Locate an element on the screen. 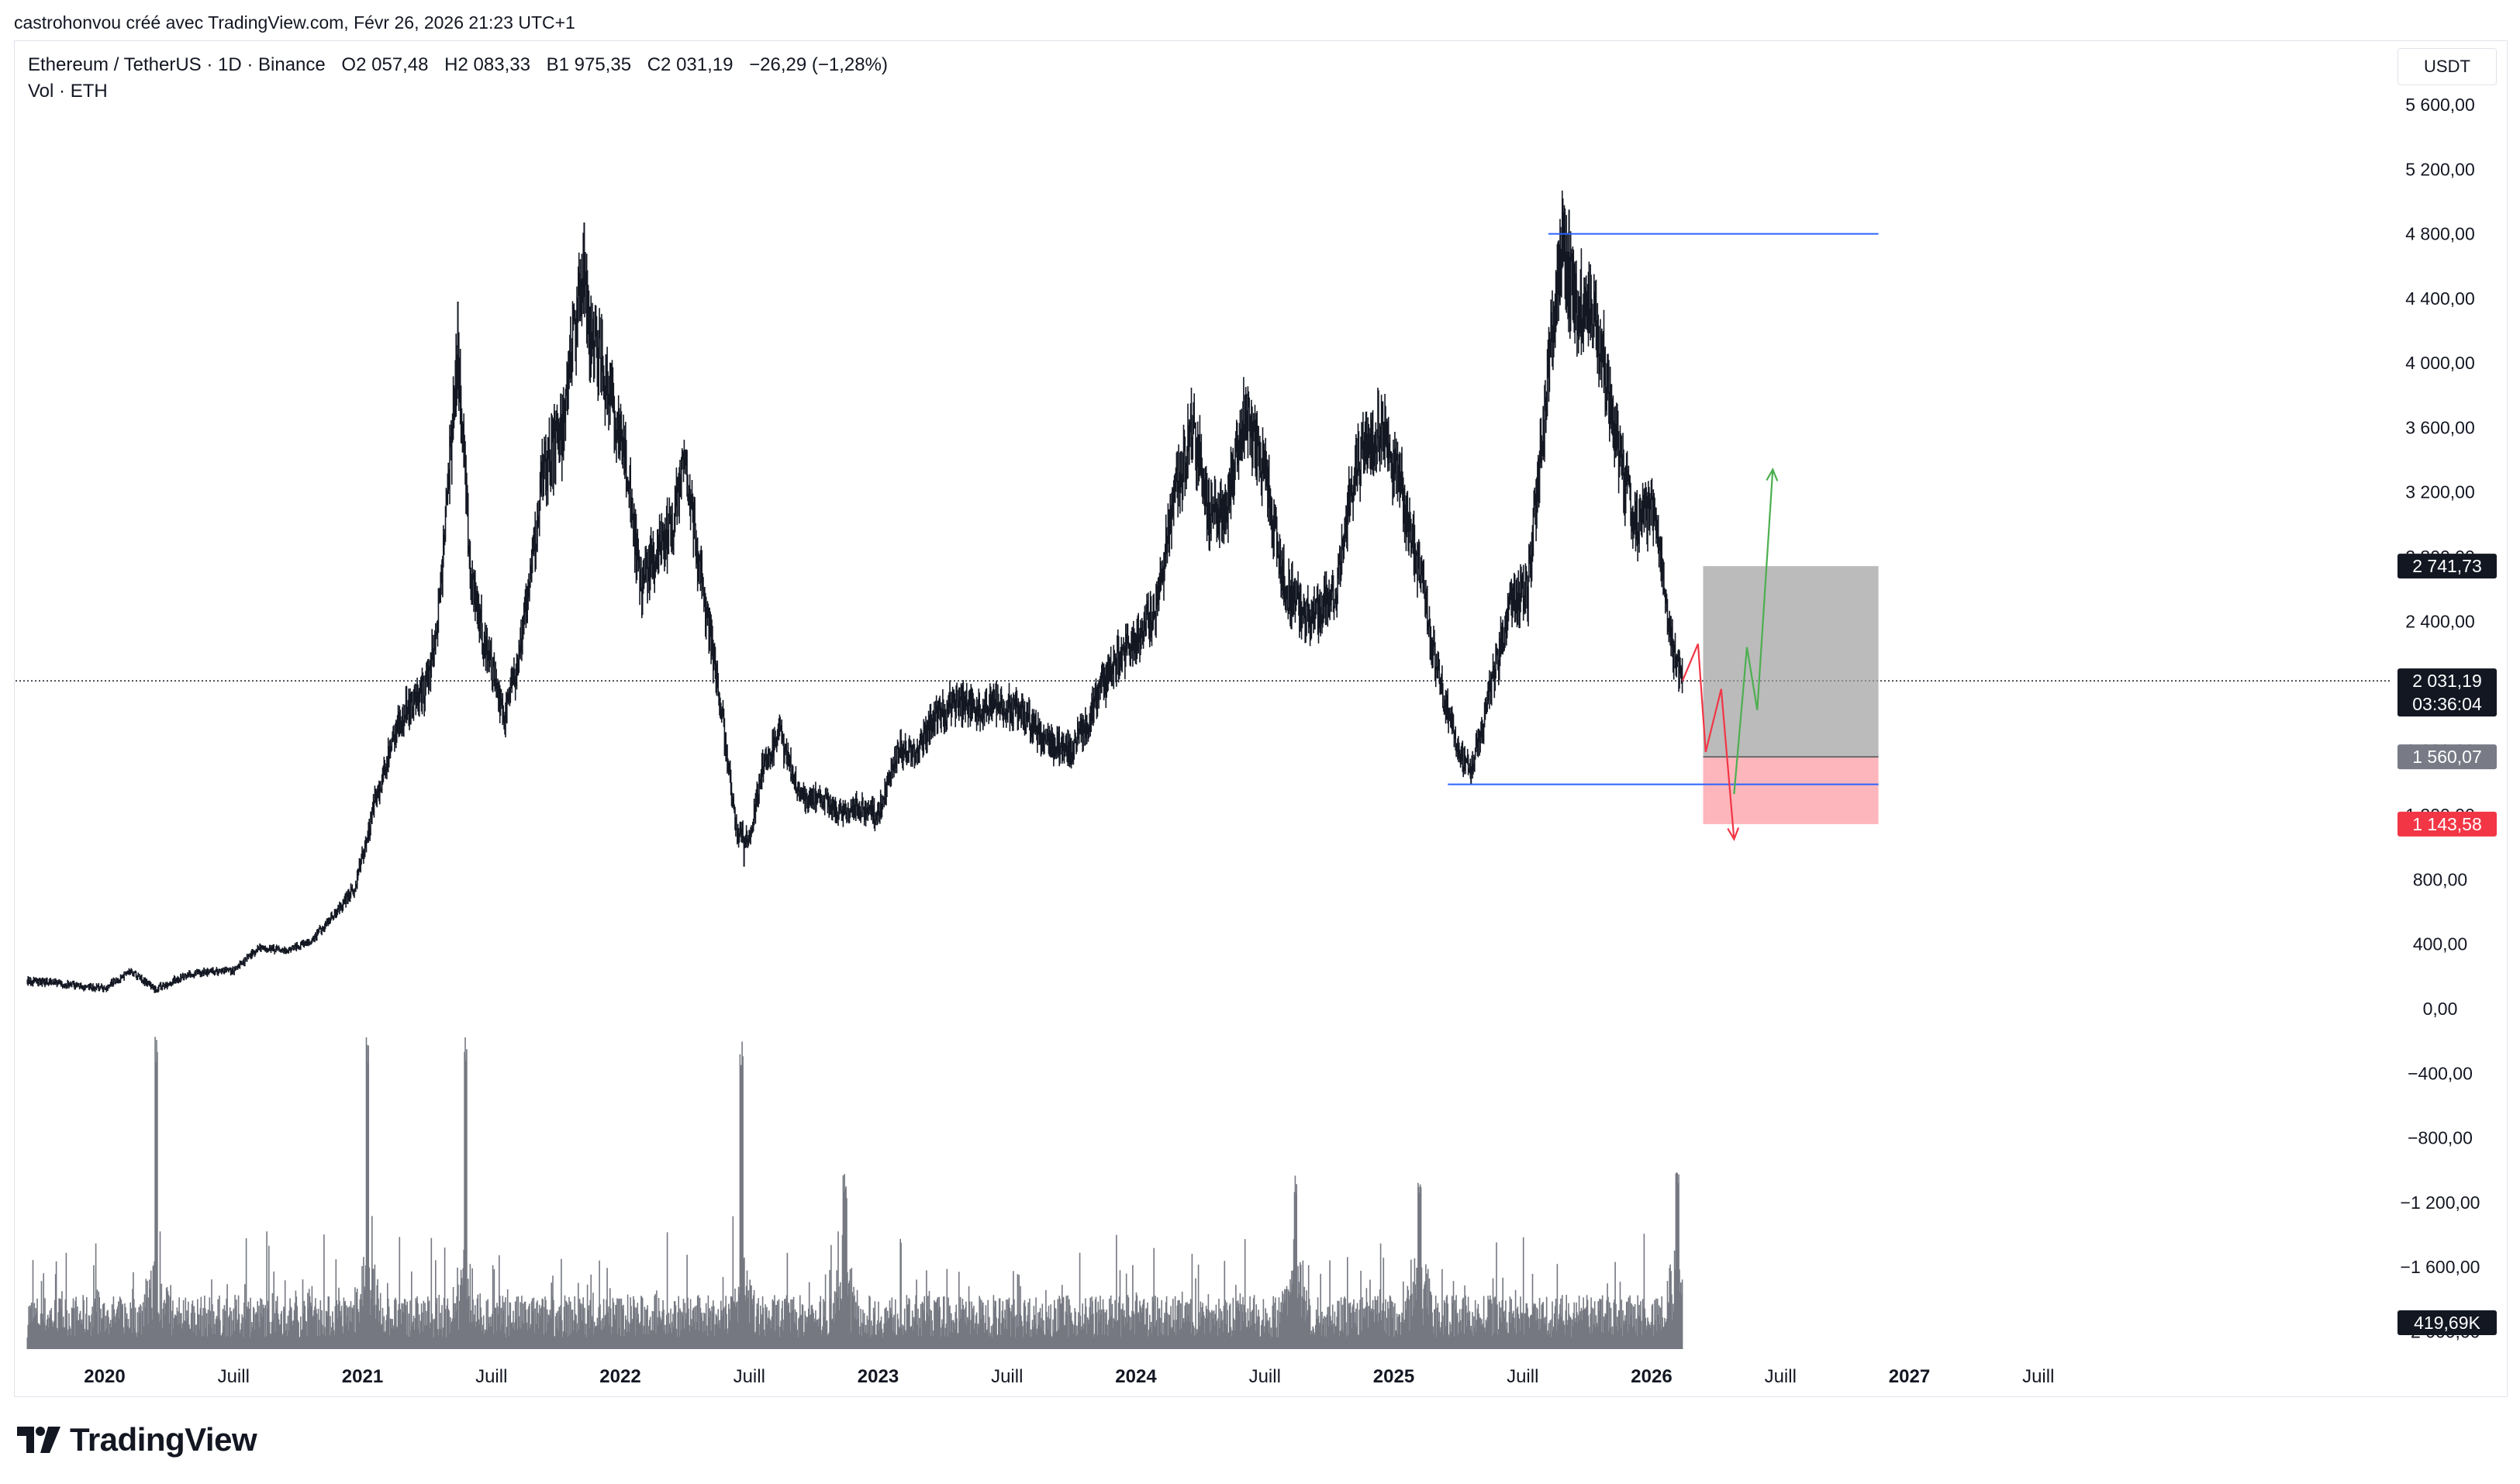 The width and height of the screenshot is (2520, 1484). currency-selector: USDT is located at coordinates (2447, 66).